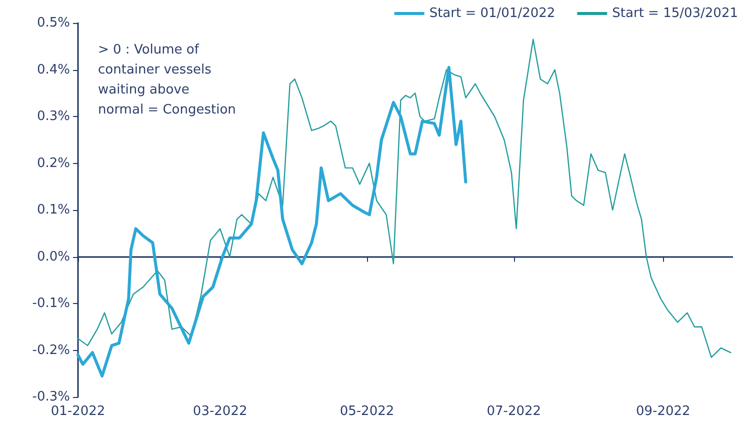 The width and height of the screenshot is (755, 433). What do you see at coordinates (675, 13) in the screenshot?
I see `legend-label: Start = 15/03/2021` at bounding box center [675, 13].